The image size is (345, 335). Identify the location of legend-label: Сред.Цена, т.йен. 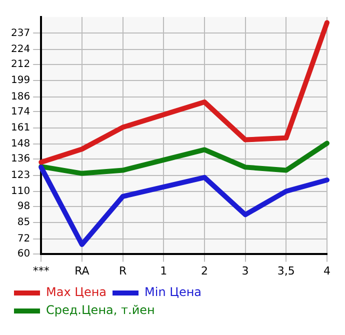
(100, 310).